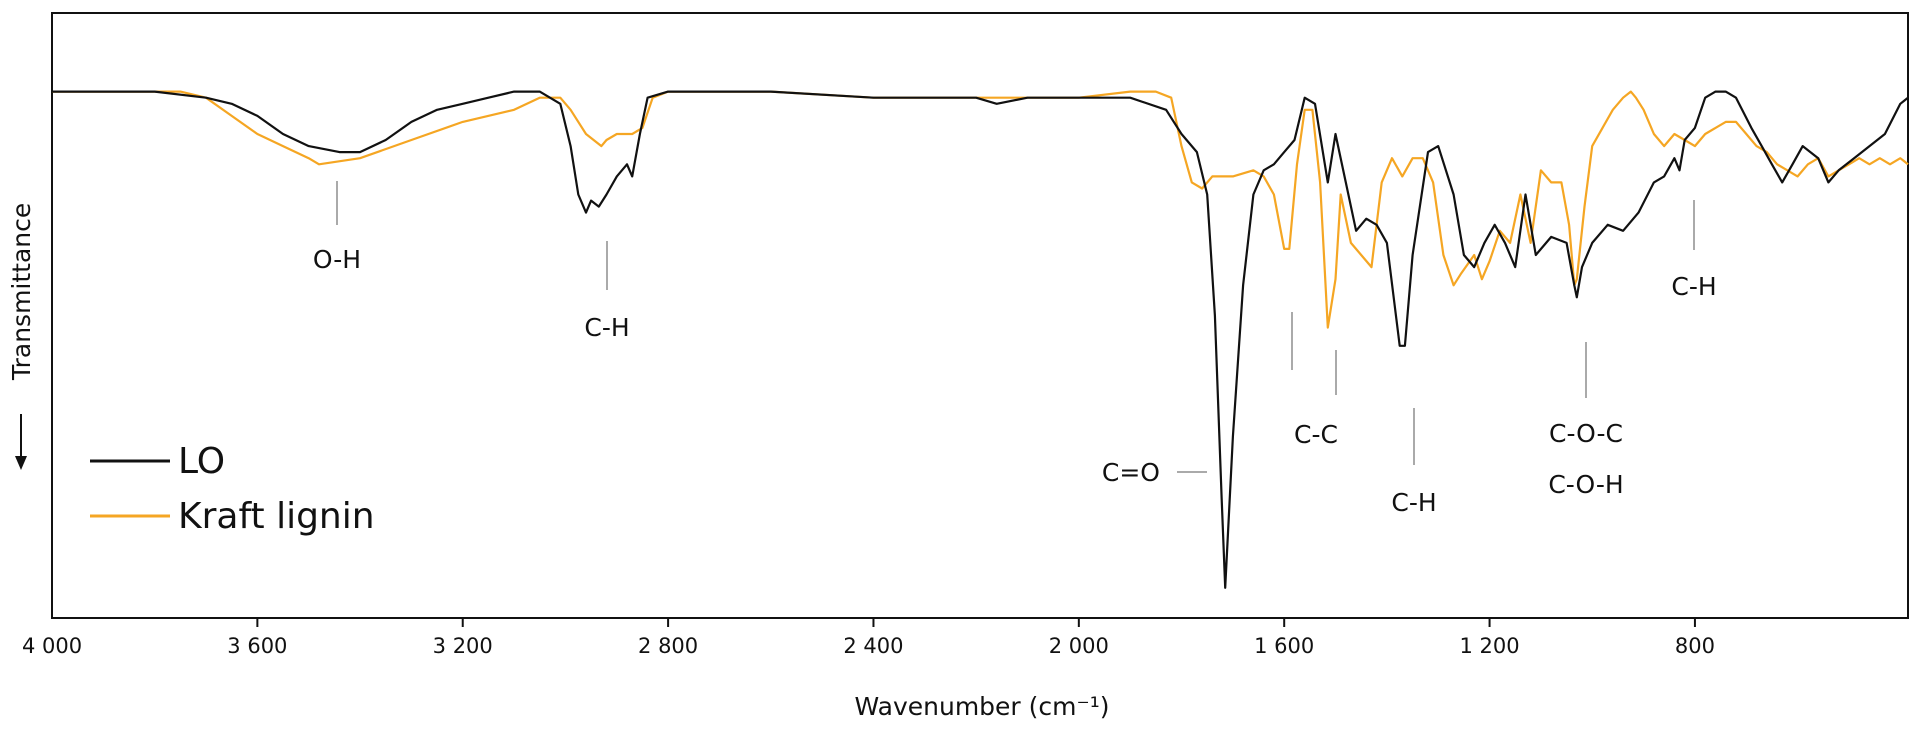  What do you see at coordinates (337, 259) in the screenshot?
I see `peak-annotation: O-H` at bounding box center [337, 259].